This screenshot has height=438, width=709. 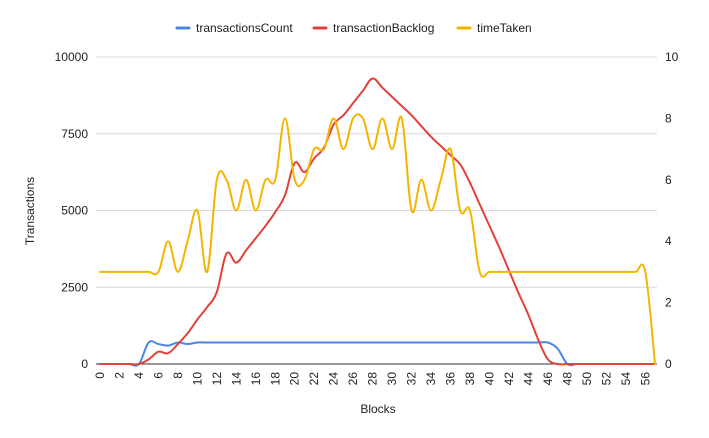 What do you see at coordinates (548, 379) in the screenshot?
I see `x-tick-label: 46` at bounding box center [548, 379].